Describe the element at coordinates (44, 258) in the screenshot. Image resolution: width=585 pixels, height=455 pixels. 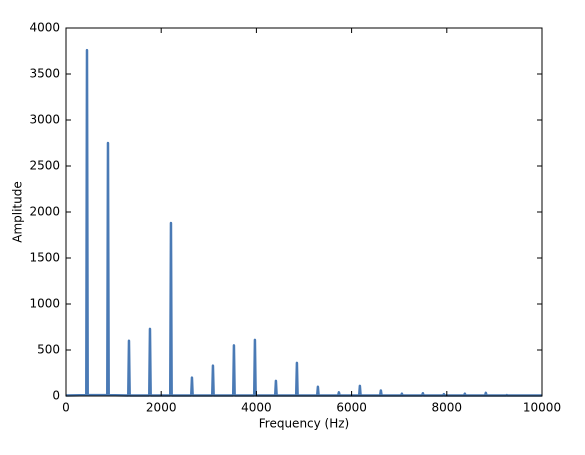
I see `y-tick-label: 1500` at that location.